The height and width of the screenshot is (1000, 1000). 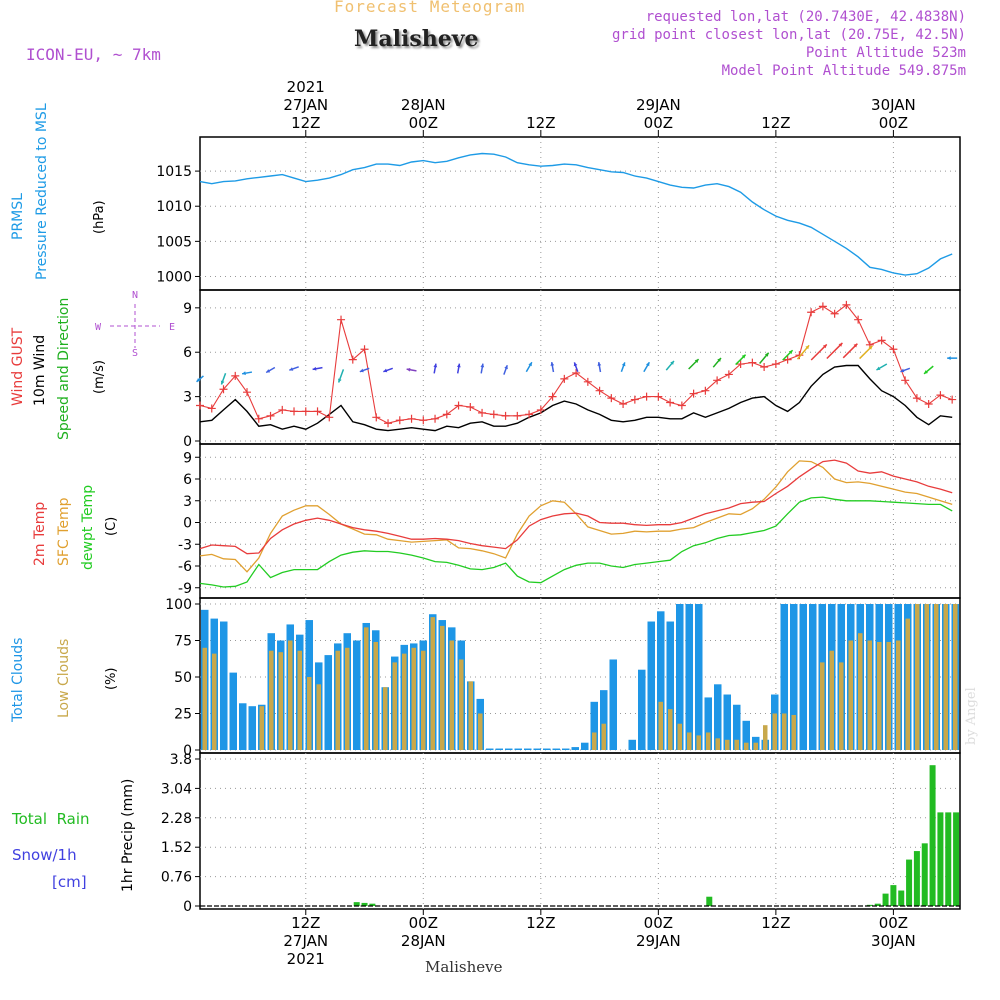 I want to click on ytick-label: 0.76, so click(x=176, y=878).